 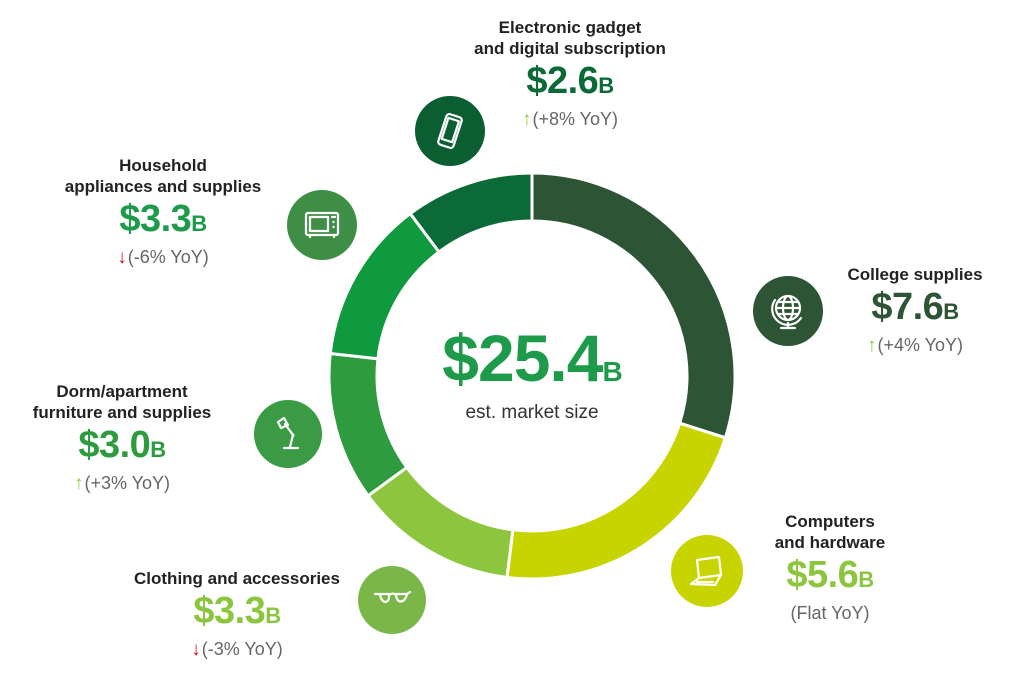 I want to click on category-label-0: College supplies $7.6B ↑(+4% YoY), so click(x=915, y=310).